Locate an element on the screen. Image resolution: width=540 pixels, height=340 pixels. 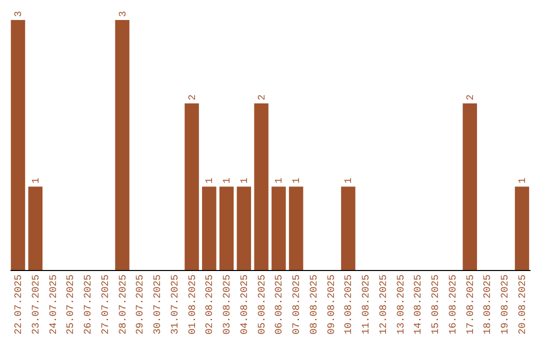
x-tick-label: 20.08.2025 is located at coordinates (524, 304).